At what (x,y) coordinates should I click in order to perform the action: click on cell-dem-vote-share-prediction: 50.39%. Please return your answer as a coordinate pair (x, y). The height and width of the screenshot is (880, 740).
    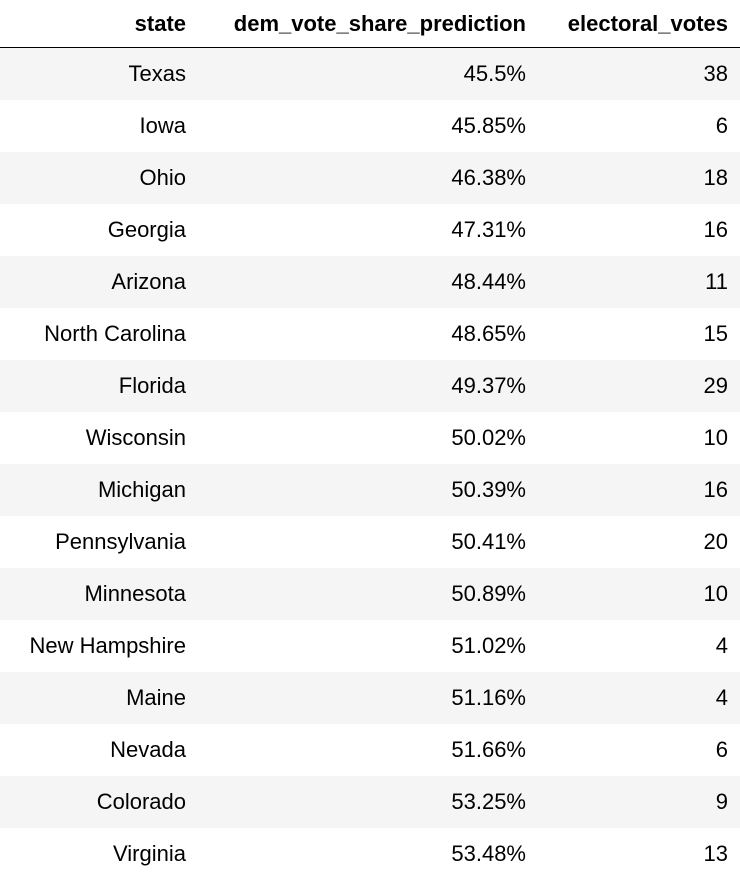
    Looking at the image, I should click on (370, 489).